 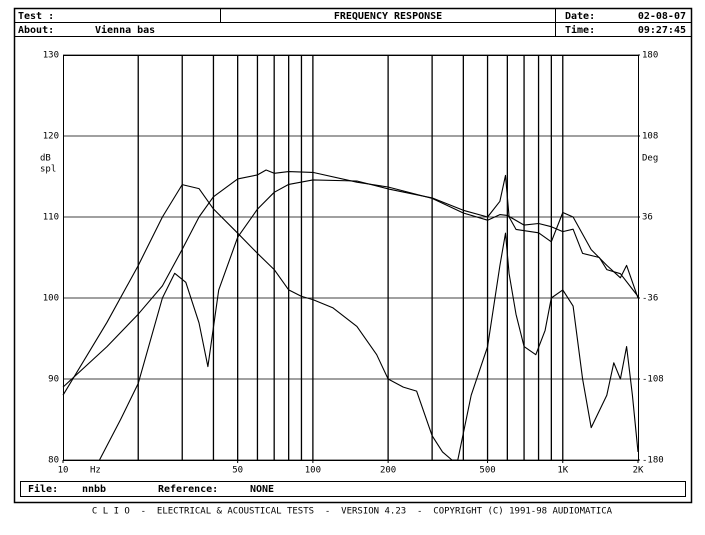 What do you see at coordinates (388, 16) in the screenshot?
I see `chart-title: FREQUENCY RESPONSE` at bounding box center [388, 16].